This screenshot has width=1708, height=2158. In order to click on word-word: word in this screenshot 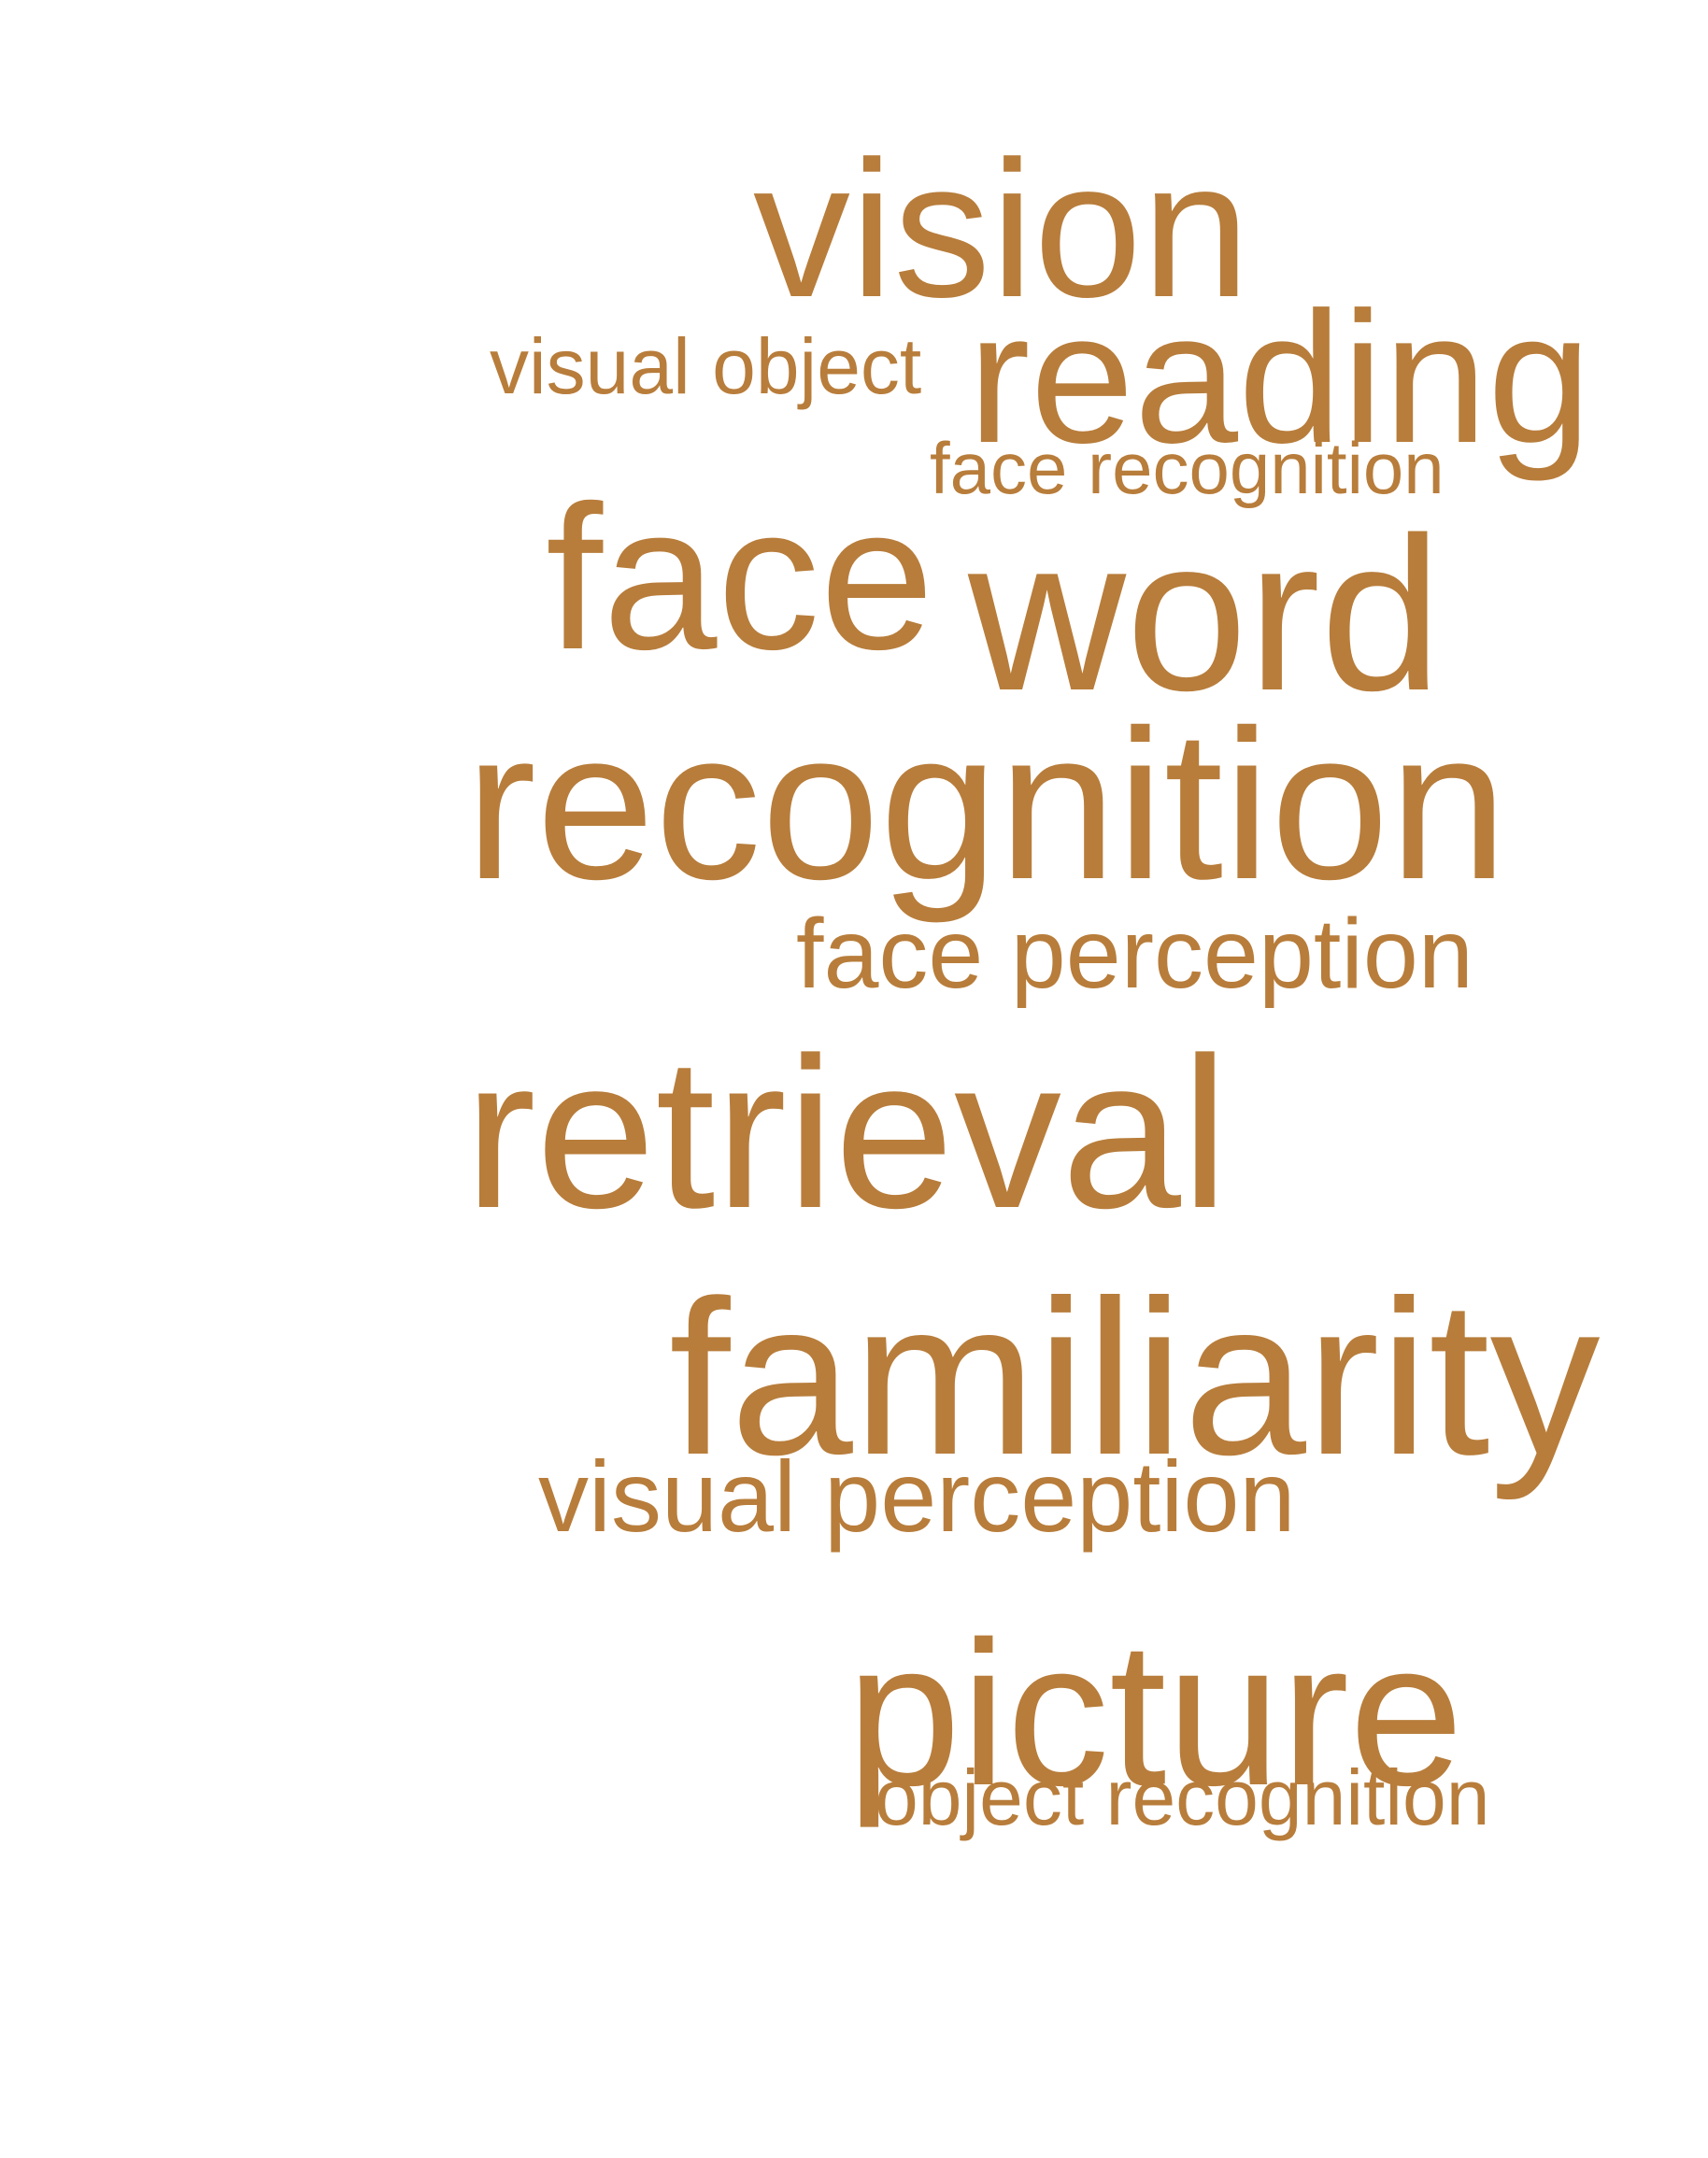, I will do `click(1205, 613)`.